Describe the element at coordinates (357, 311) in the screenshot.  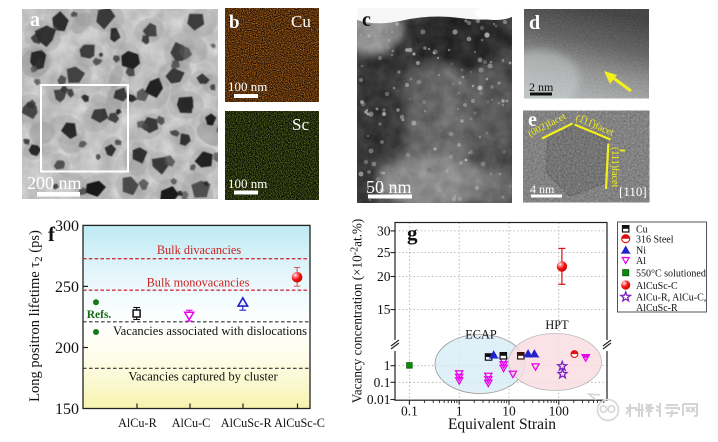
I see `svg-text:Vacancy concentration (×10-2at: Vacancy concentration (×10-2at.%)` at that location.